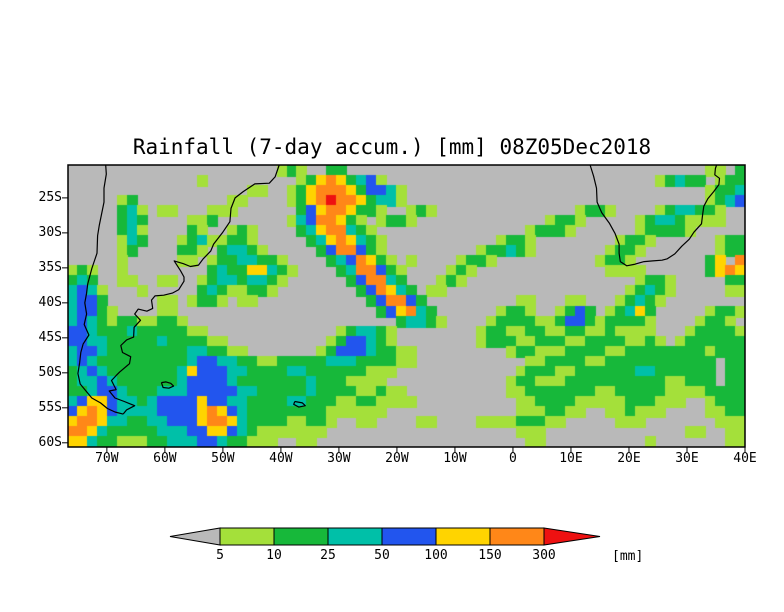  What do you see at coordinates (490, 555) in the screenshot?
I see `colorbar-tick-label-150: 150` at bounding box center [490, 555].